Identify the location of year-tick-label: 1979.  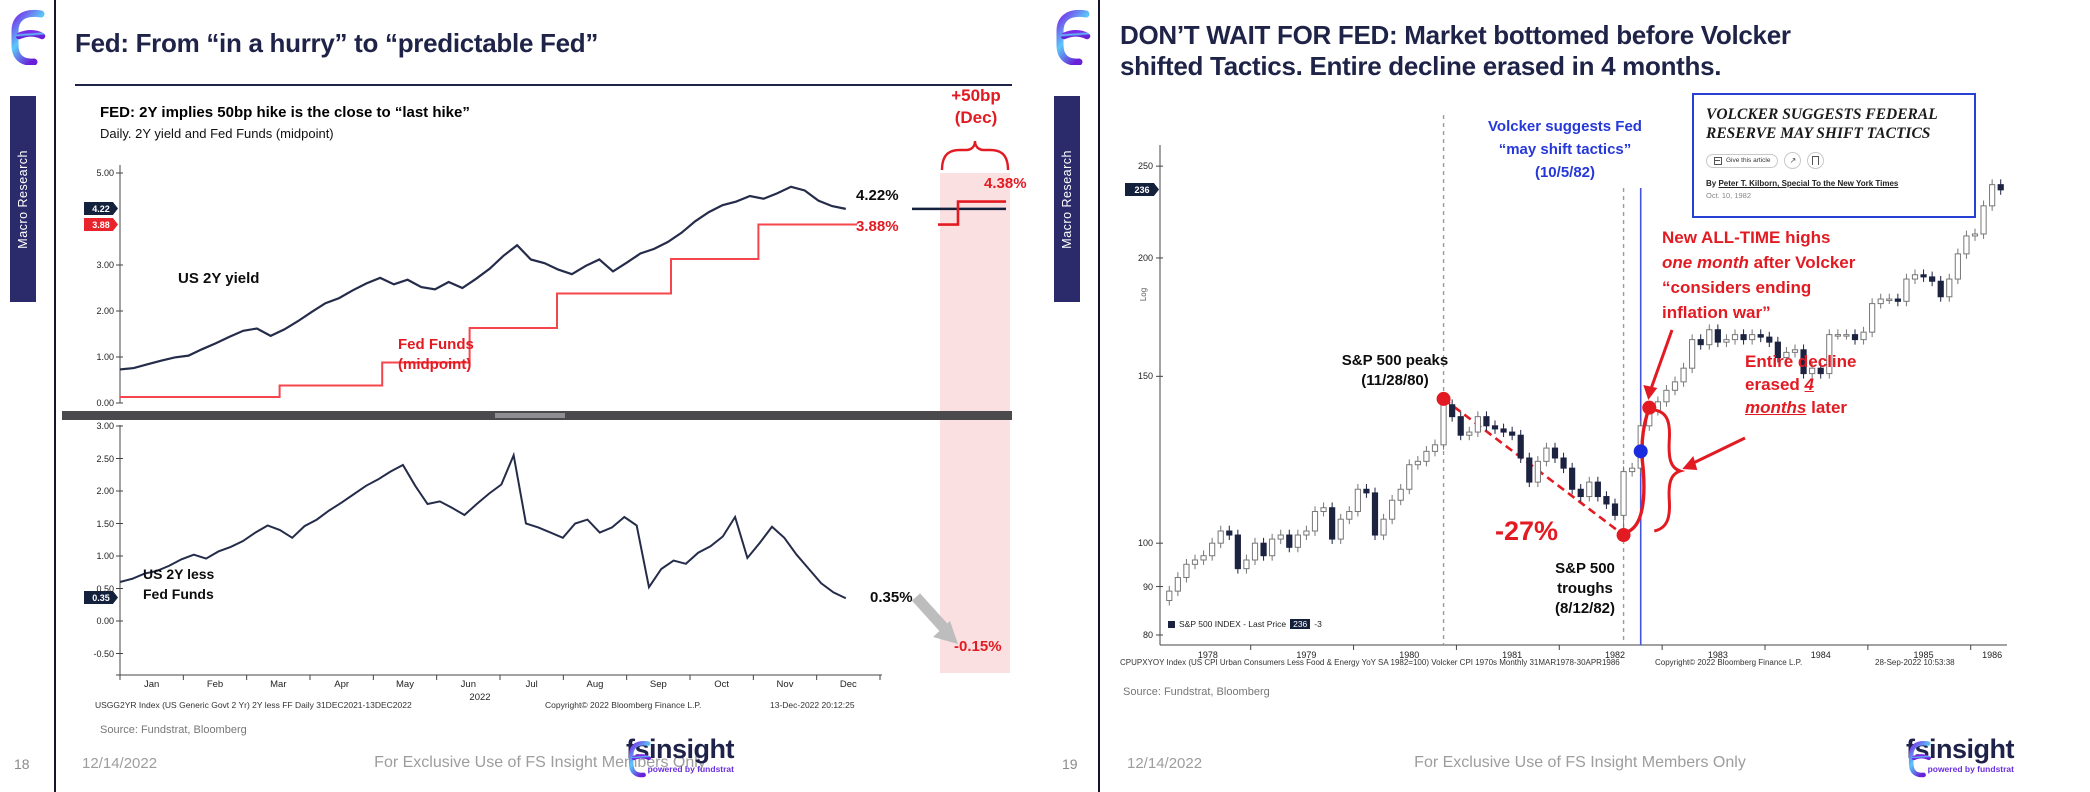
(1306, 655).